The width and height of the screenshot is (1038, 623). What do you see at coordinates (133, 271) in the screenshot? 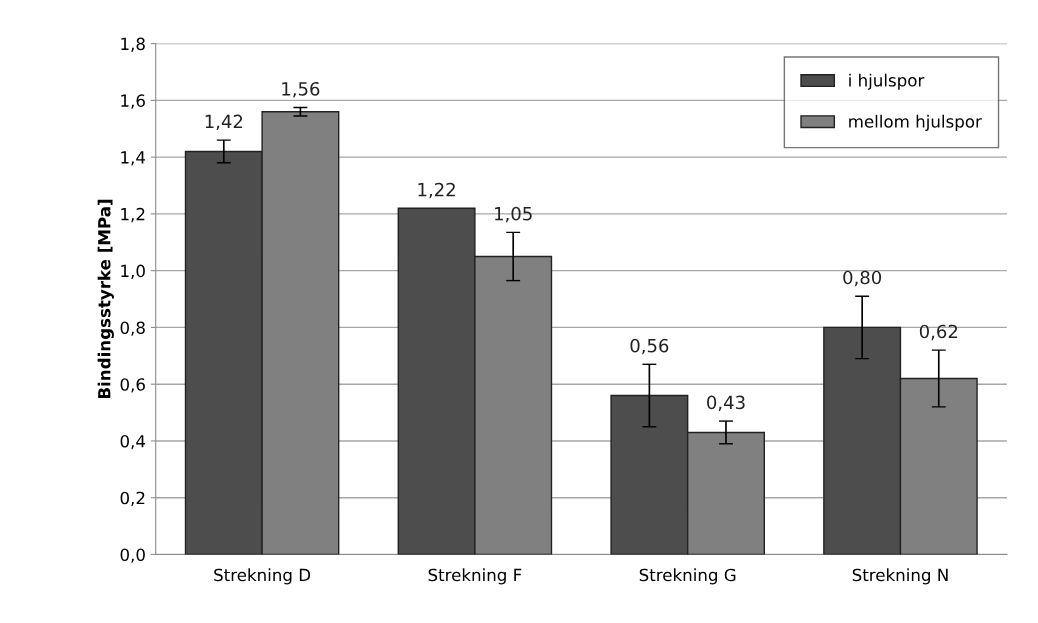
I see `y-tick-label: 1,0` at bounding box center [133, 271].